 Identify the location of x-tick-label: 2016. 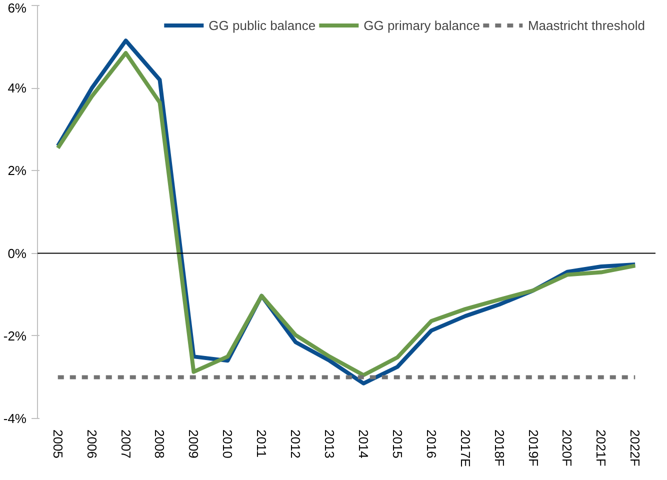
(431, 444).